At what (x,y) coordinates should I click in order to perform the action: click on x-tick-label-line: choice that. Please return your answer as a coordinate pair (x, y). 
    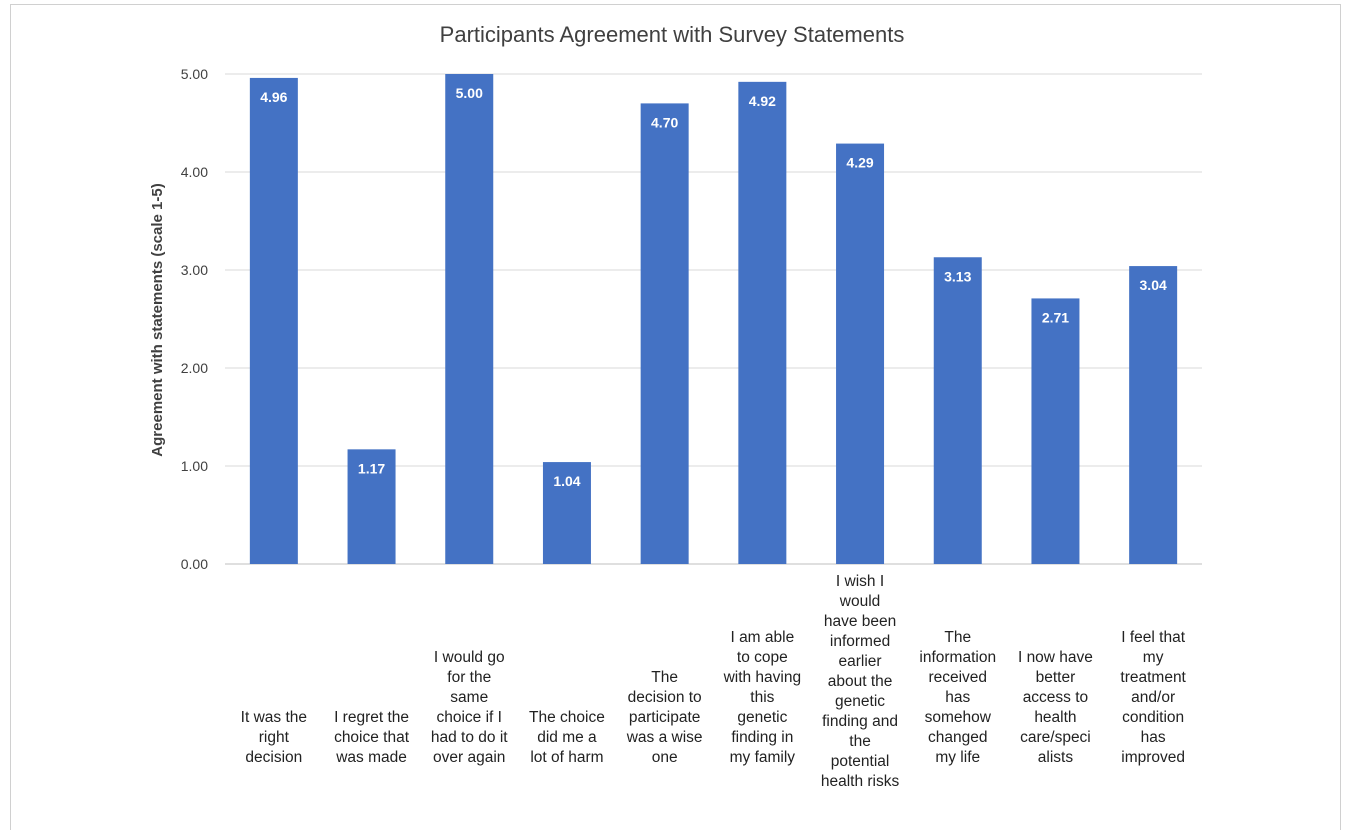
    Looking at the image, I should click on (372, 737).